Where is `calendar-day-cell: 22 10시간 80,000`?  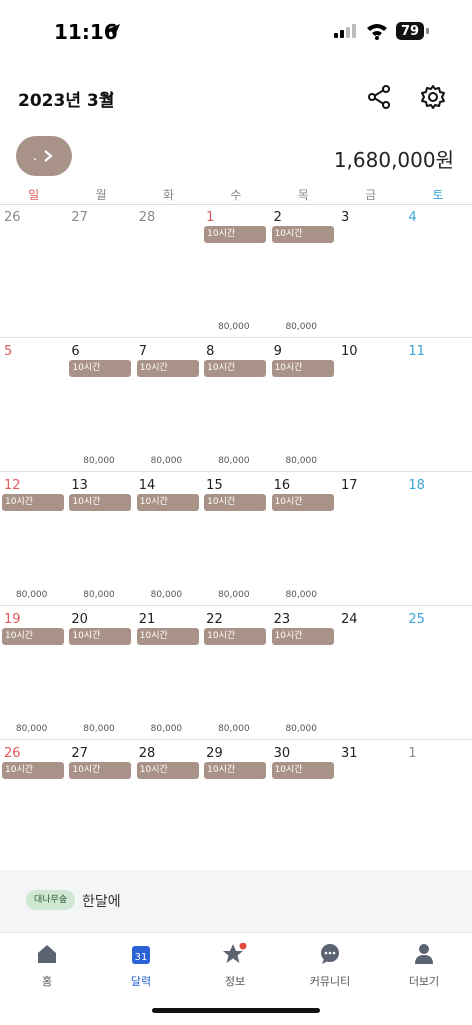 calendar-day-cell: 22 10시간 80,000 is located at coordinates (235, 672).